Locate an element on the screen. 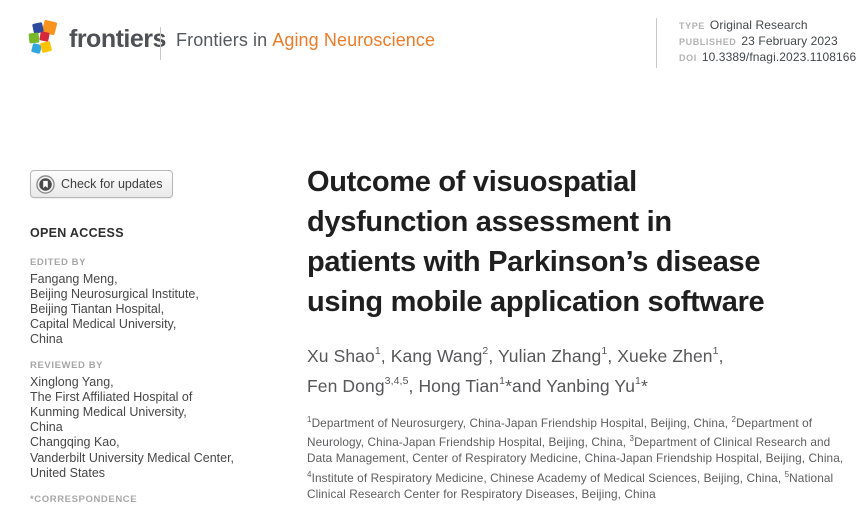 The width and height of the screenshot is (865, 505). check-for-updates-label: Check for updates is located at coordinates (112, 184).